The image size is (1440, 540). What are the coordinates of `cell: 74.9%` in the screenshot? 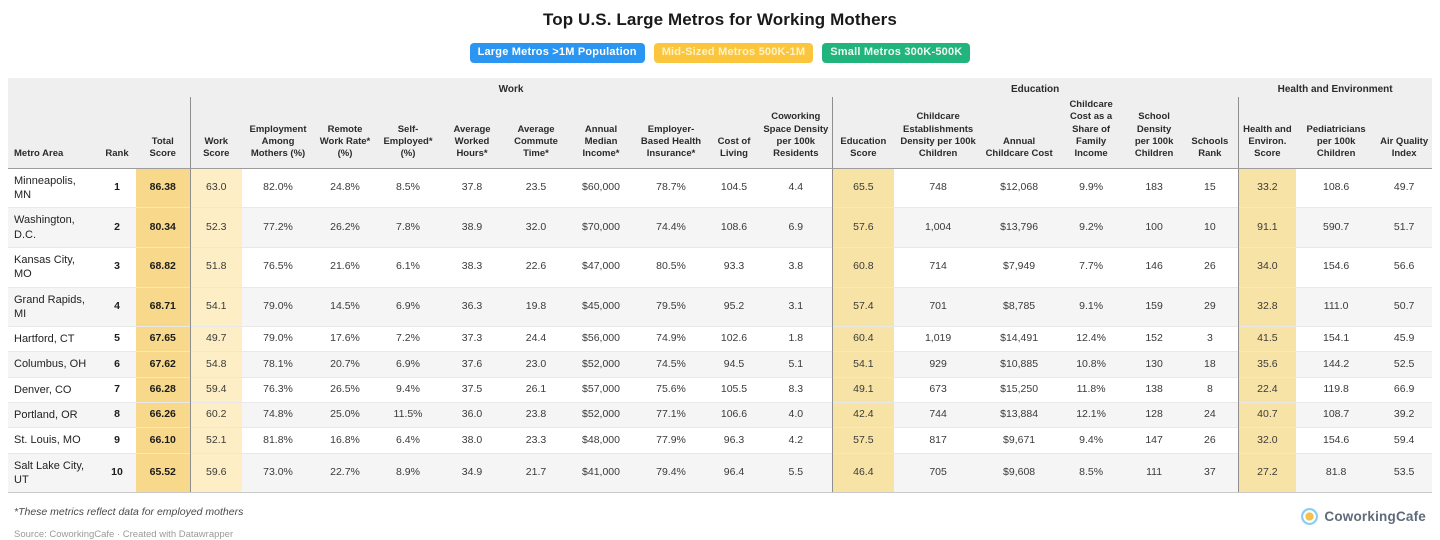 It's located at (671, 339).